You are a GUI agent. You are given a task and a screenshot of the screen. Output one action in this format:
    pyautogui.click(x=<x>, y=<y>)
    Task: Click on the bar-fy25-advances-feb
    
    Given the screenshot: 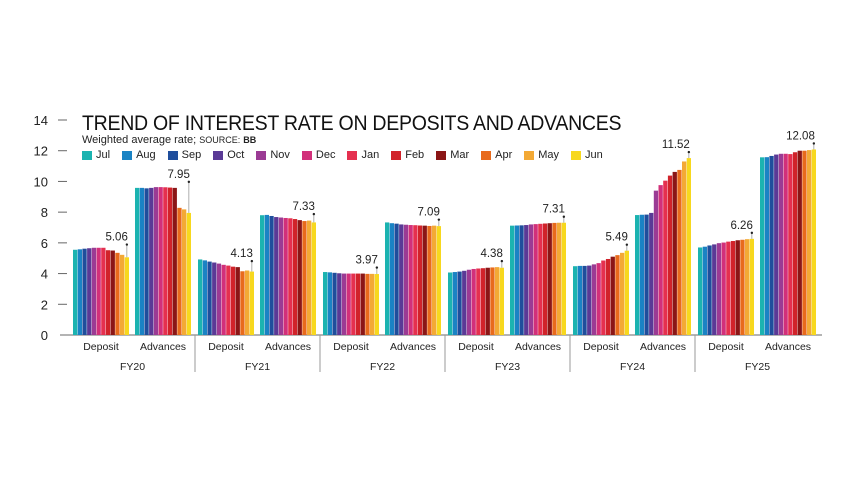 What is the action you would take?
    pyautogui.click(x=795, y=243)
    